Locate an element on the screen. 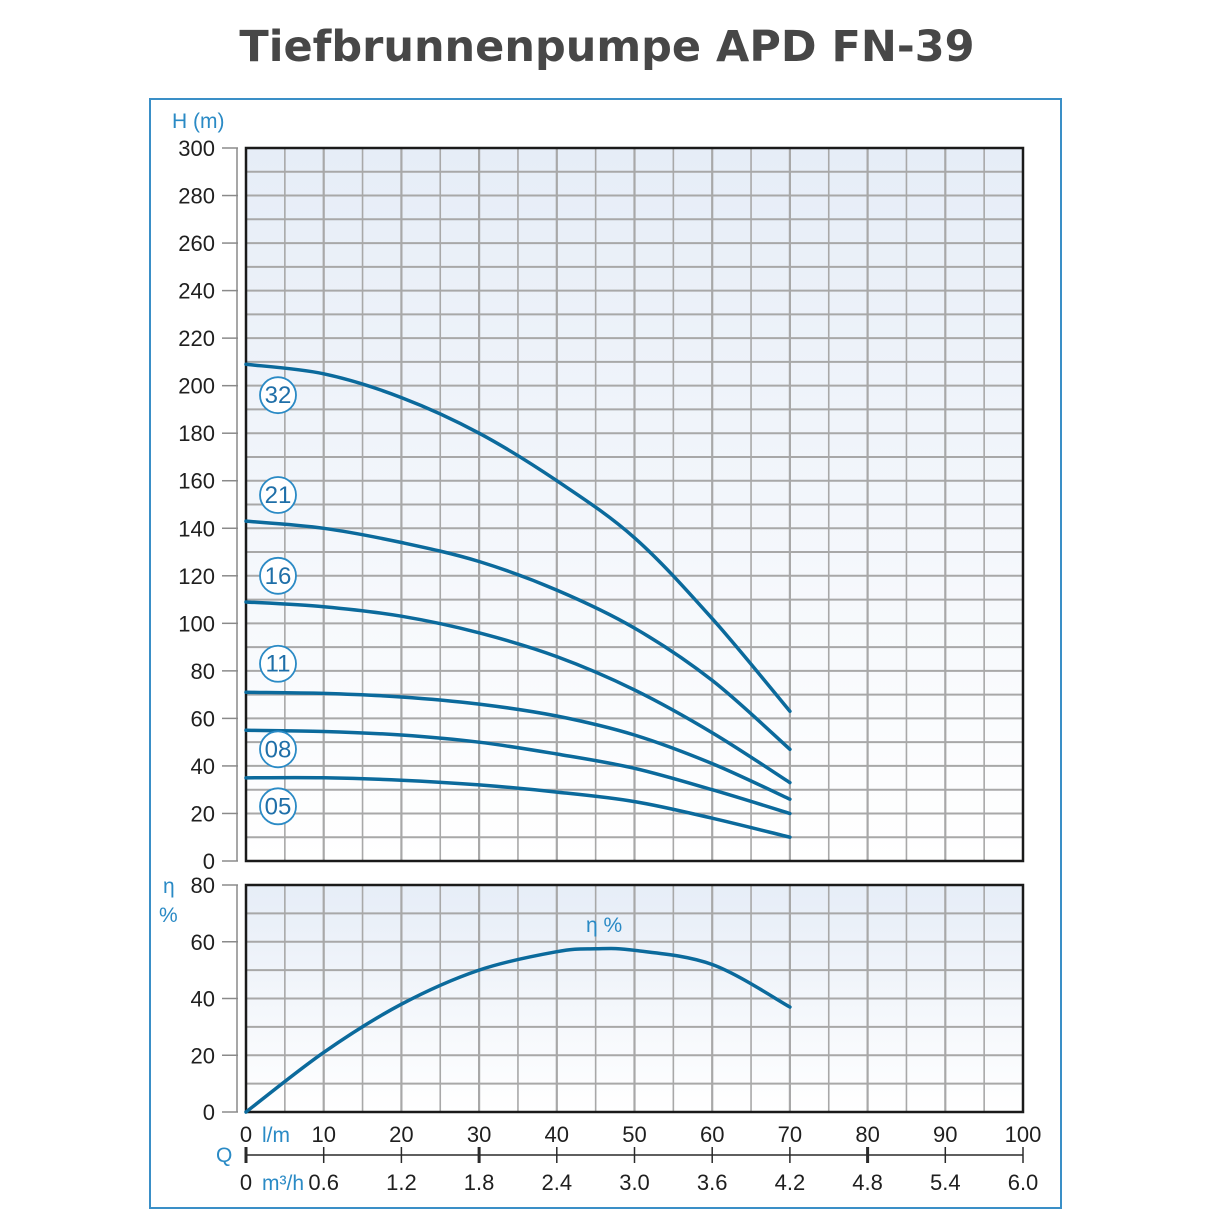 The width and height of the screenshot is (1214, 1214). y-tick-label: 140 is located at coordinates (196, 528).